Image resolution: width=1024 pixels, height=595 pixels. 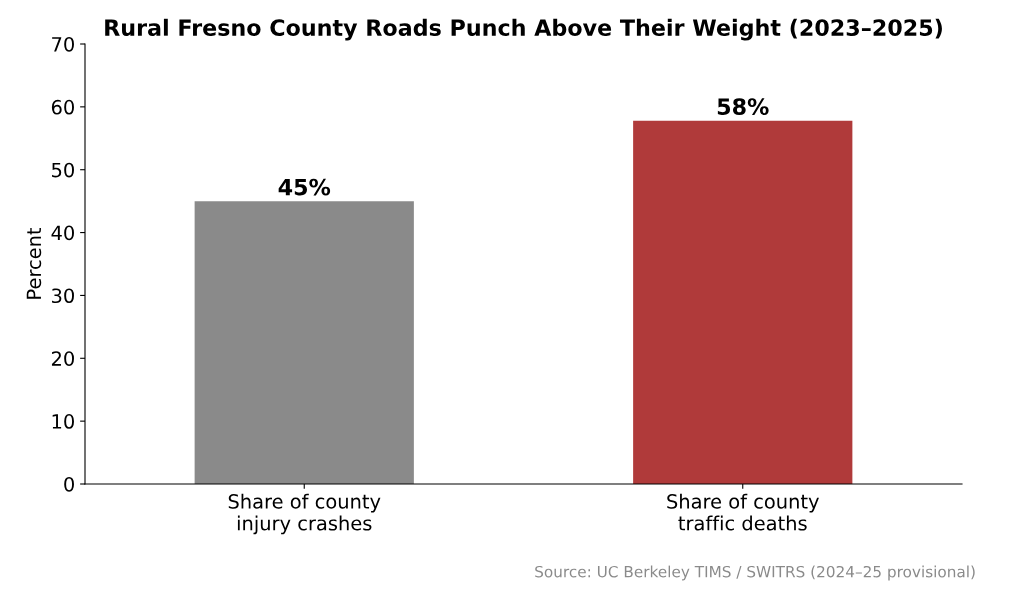 I want to click on y-tick-label: 10, so click(x=63, y=421).